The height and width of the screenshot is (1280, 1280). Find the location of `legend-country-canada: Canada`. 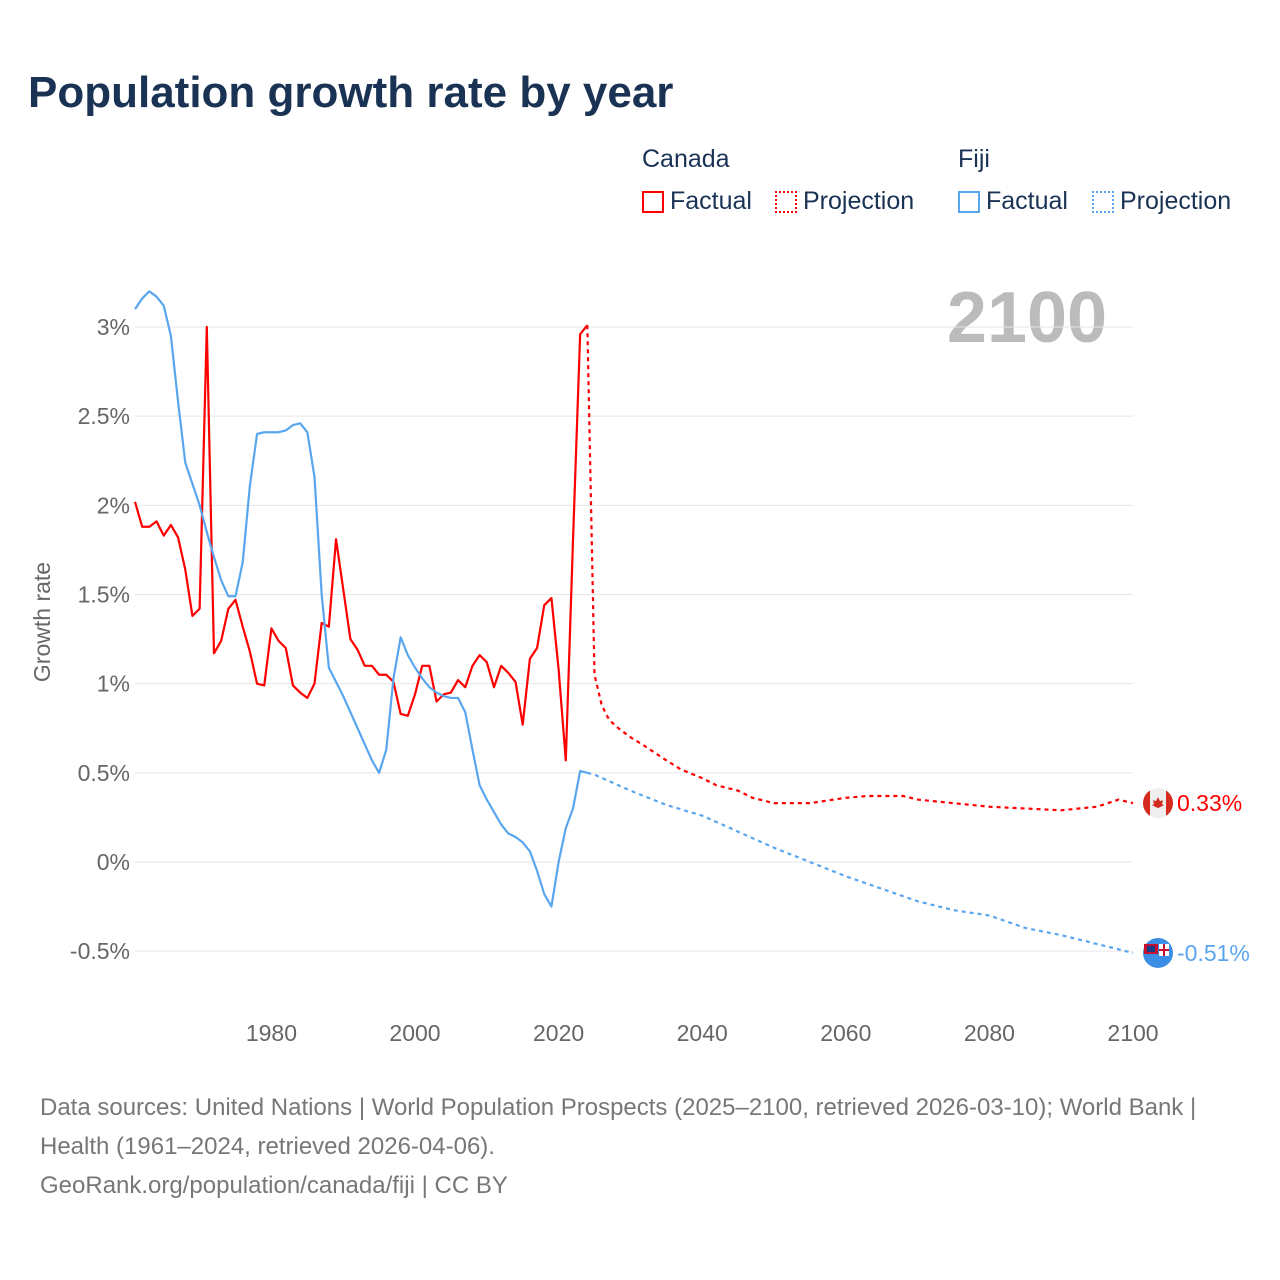

legend-country-canada: Canada is located at coordinates (686, 159).